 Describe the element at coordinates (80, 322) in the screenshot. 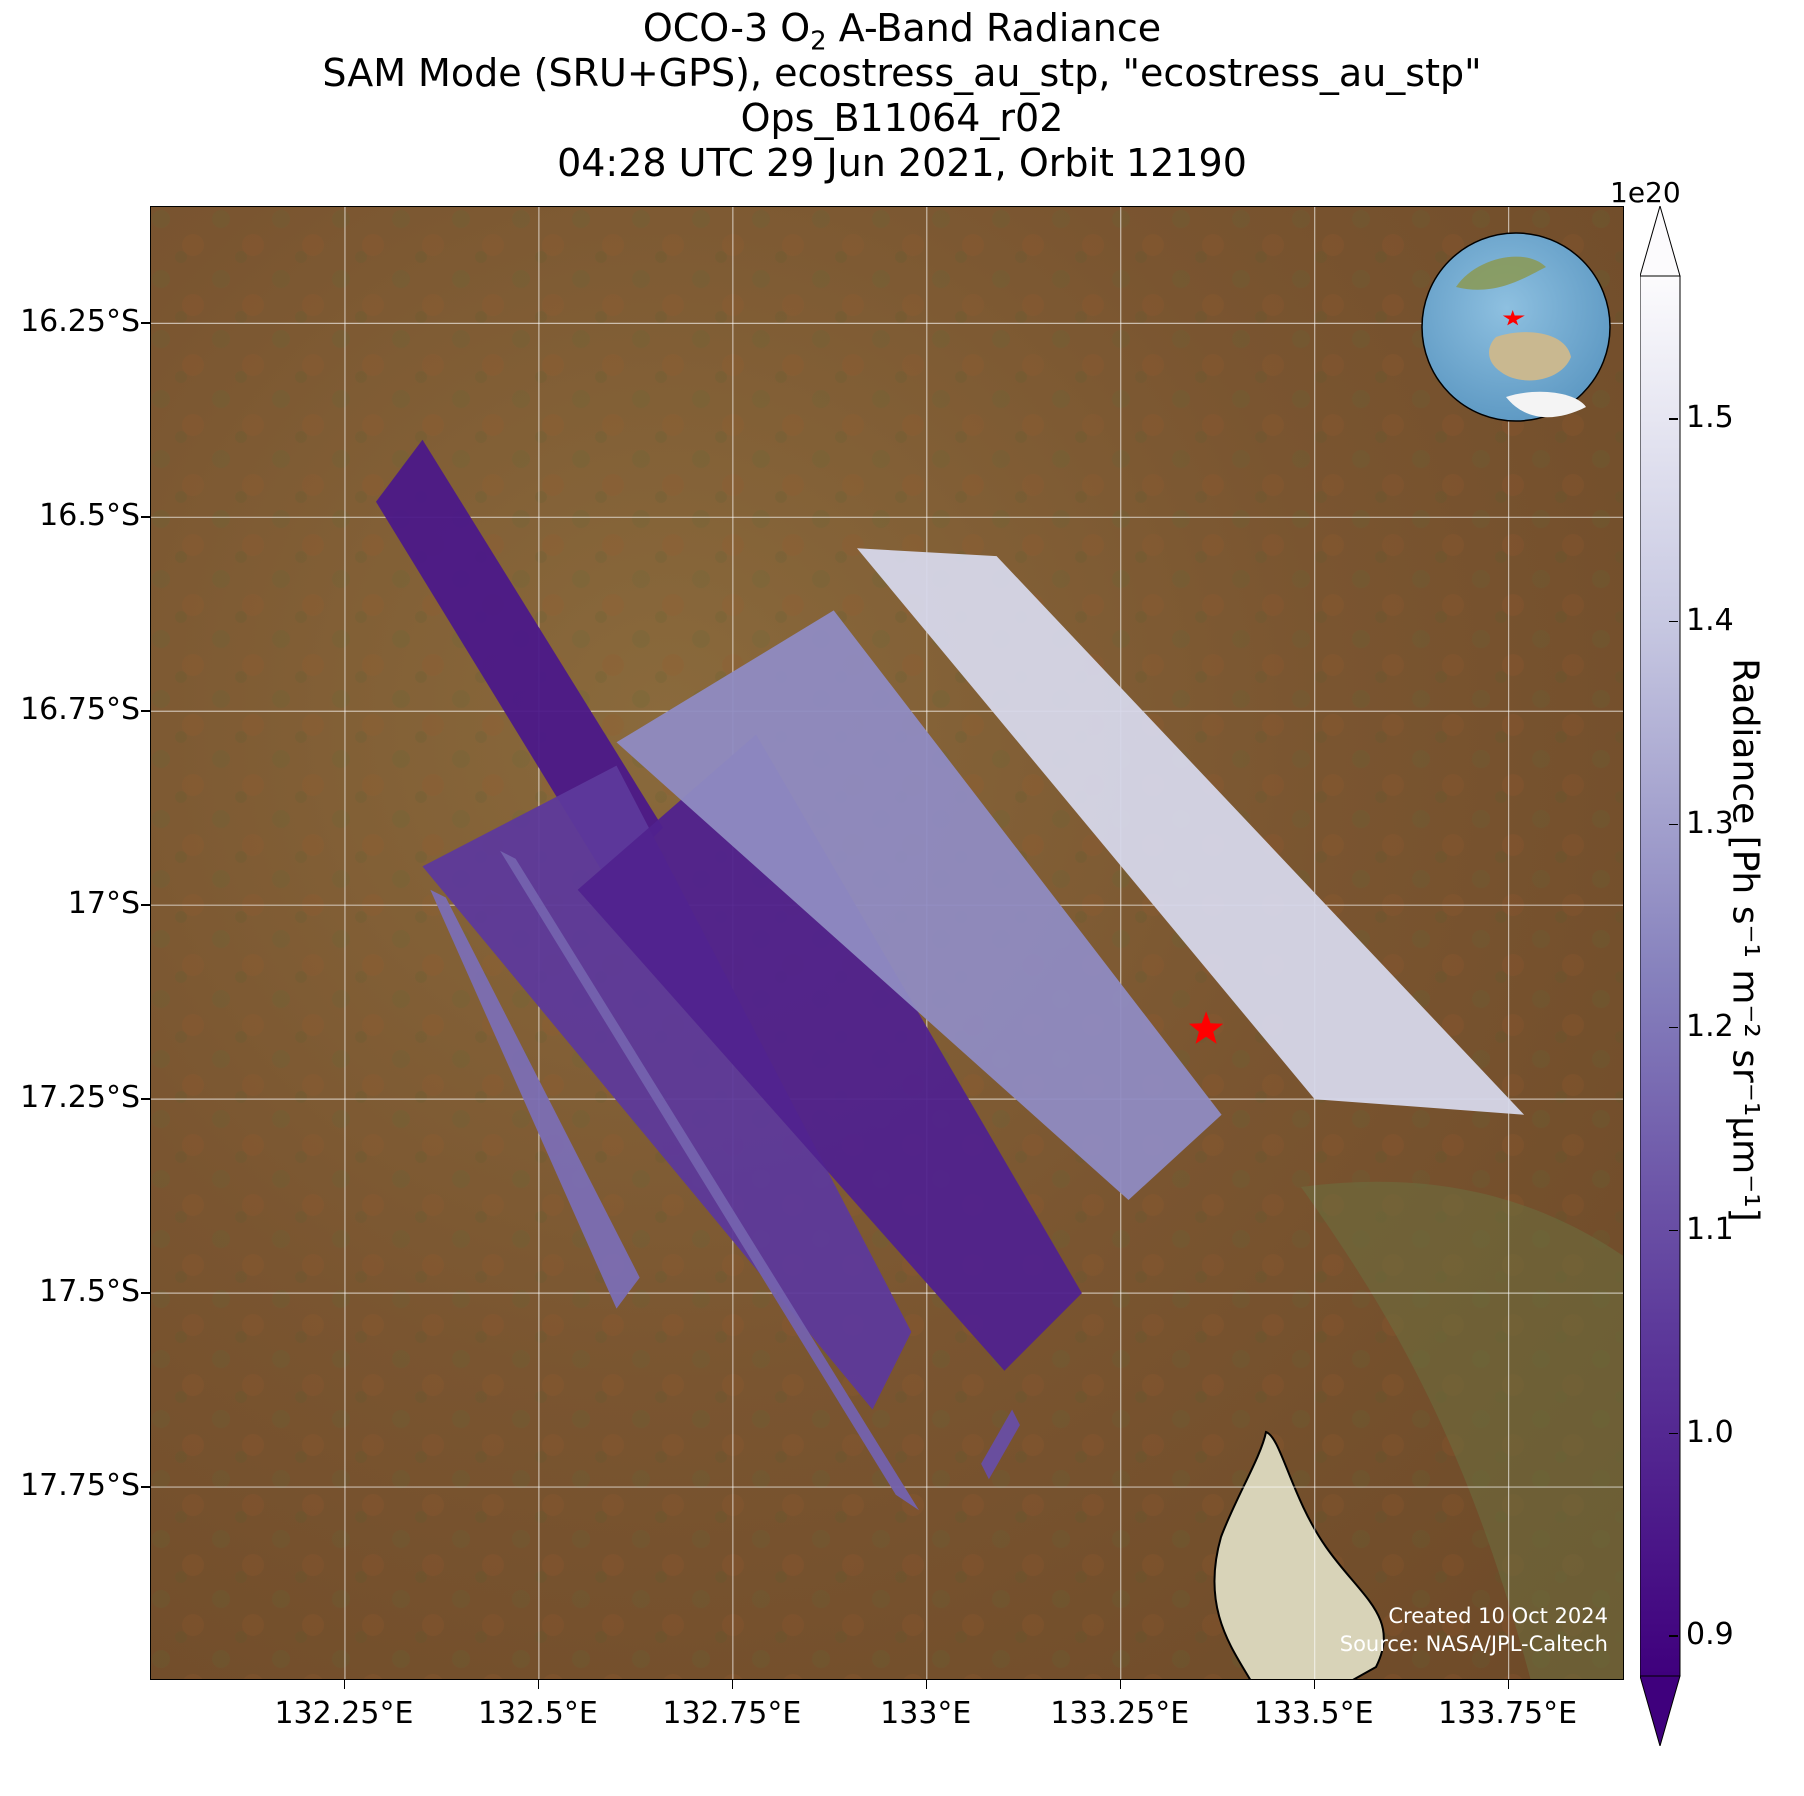

I see `y-tick-label: 16.25°S` at that location.